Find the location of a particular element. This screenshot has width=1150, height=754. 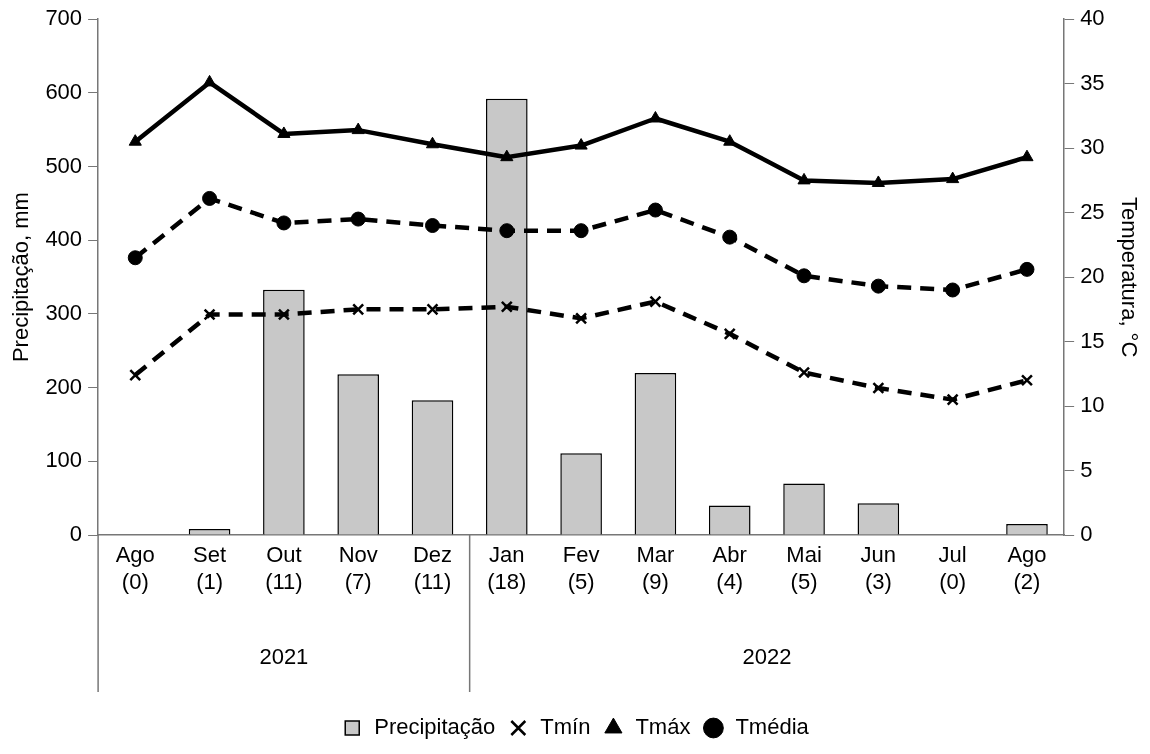

x-tick-label: Ago (0) is located at coordinates (135, 568).